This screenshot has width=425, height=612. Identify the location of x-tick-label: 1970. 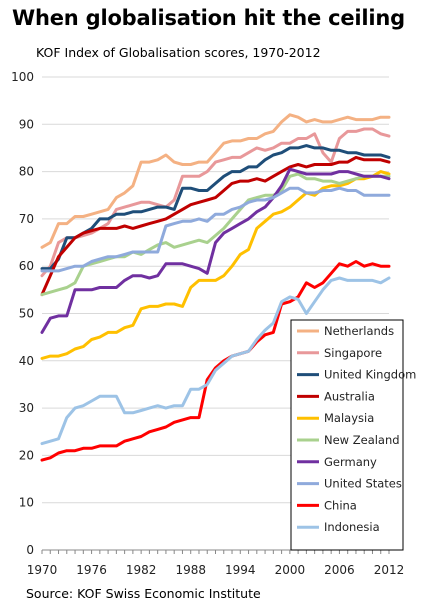
(42, 570).